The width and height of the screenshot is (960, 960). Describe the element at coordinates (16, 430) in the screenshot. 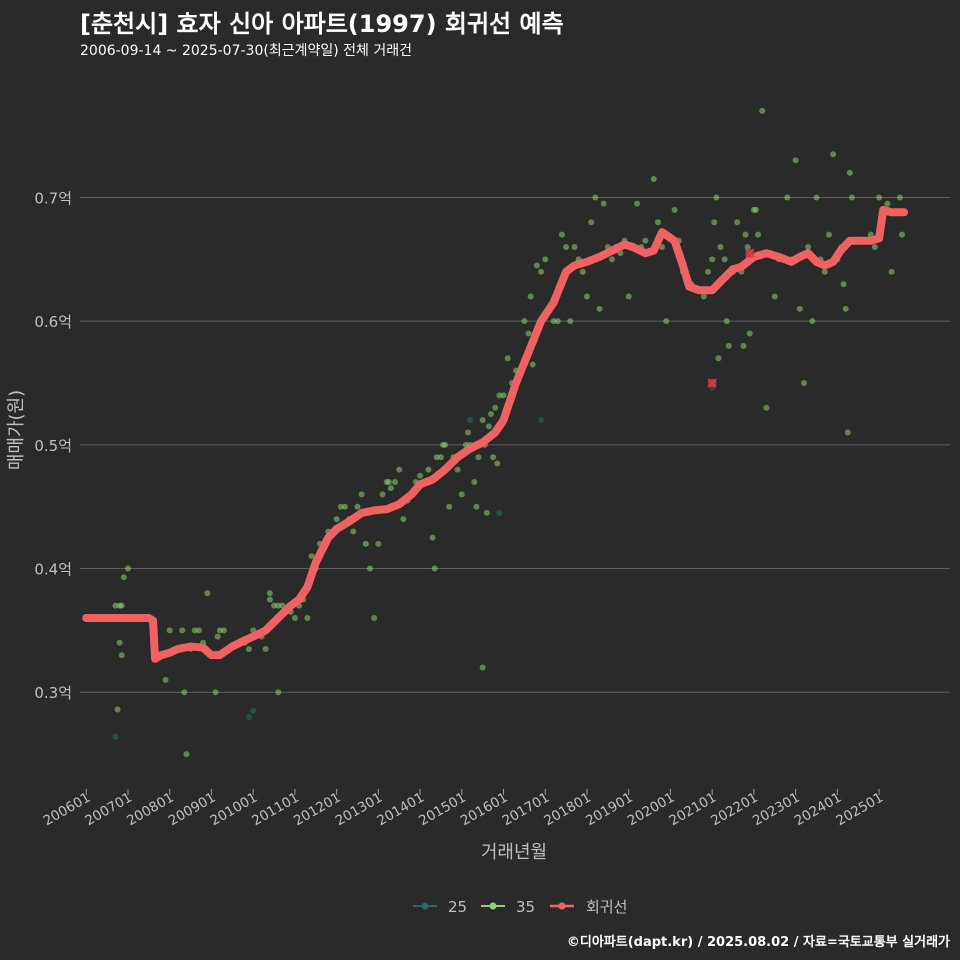

I see `y-axis-title: 매매가(원)` at that location.